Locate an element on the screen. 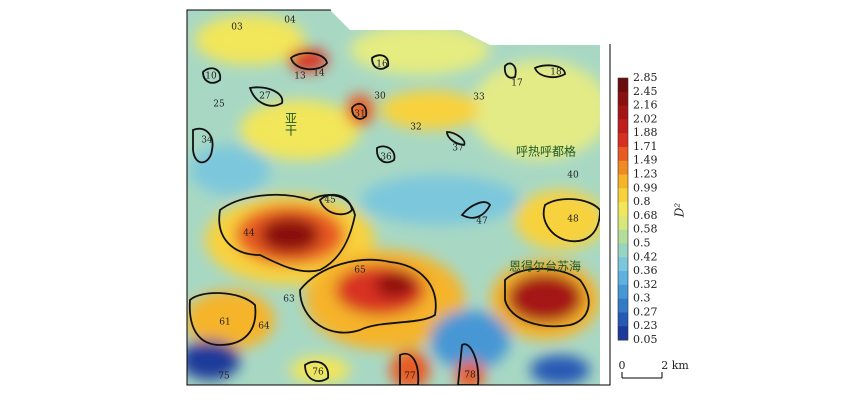 This screenshot has width=850, height=400. colorbar-frame is located at coordinates (623, 209).